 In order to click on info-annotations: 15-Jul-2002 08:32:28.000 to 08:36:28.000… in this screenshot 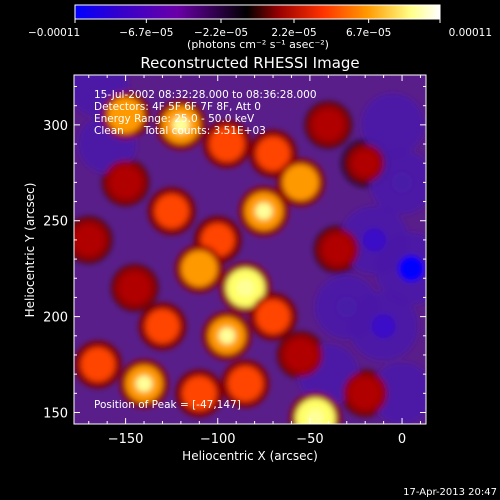, I will do `click(205, 113)`.